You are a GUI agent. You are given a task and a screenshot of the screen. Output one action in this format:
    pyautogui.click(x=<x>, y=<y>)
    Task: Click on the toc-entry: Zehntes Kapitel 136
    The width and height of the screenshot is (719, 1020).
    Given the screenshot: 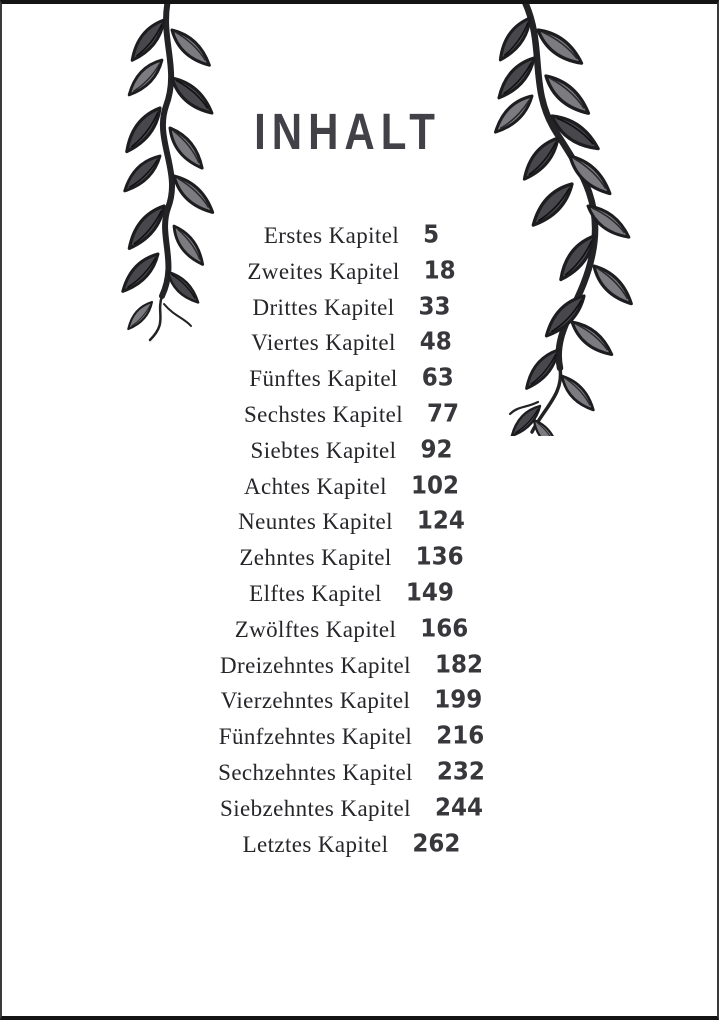 What is the action you would take?
    pyautogui.click(x=356, y=562)
    